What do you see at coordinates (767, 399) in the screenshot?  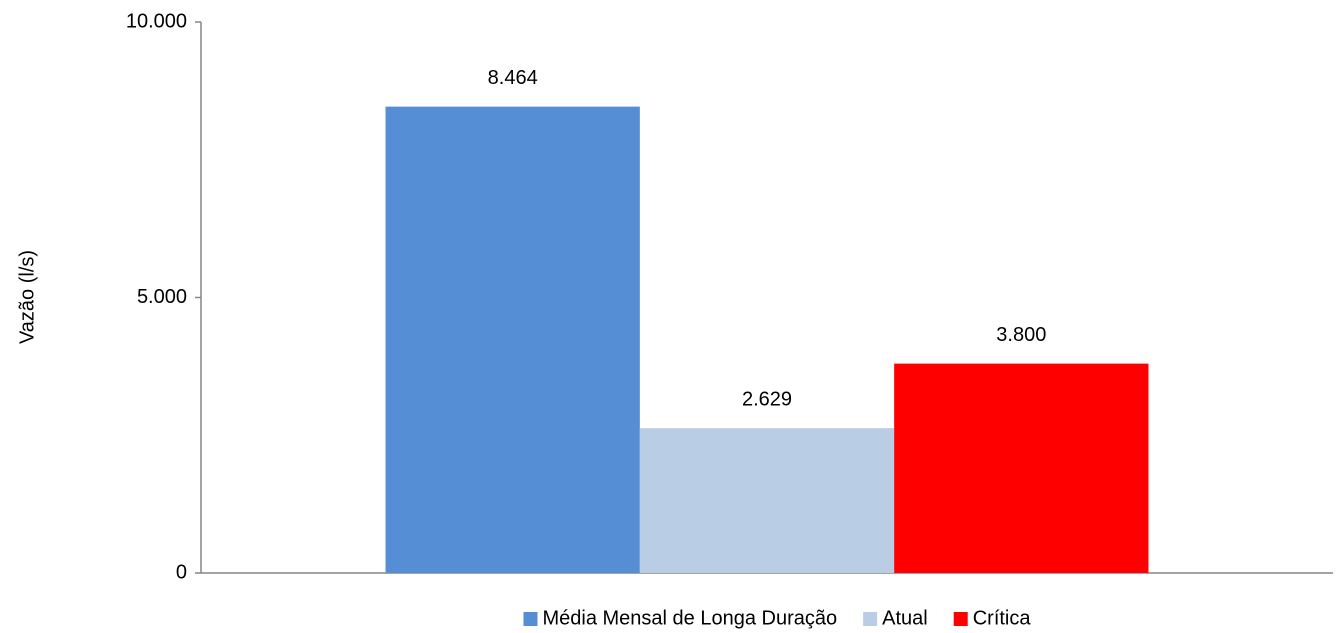 I see `data-label: 2.629` at bounding box center [767, 399].